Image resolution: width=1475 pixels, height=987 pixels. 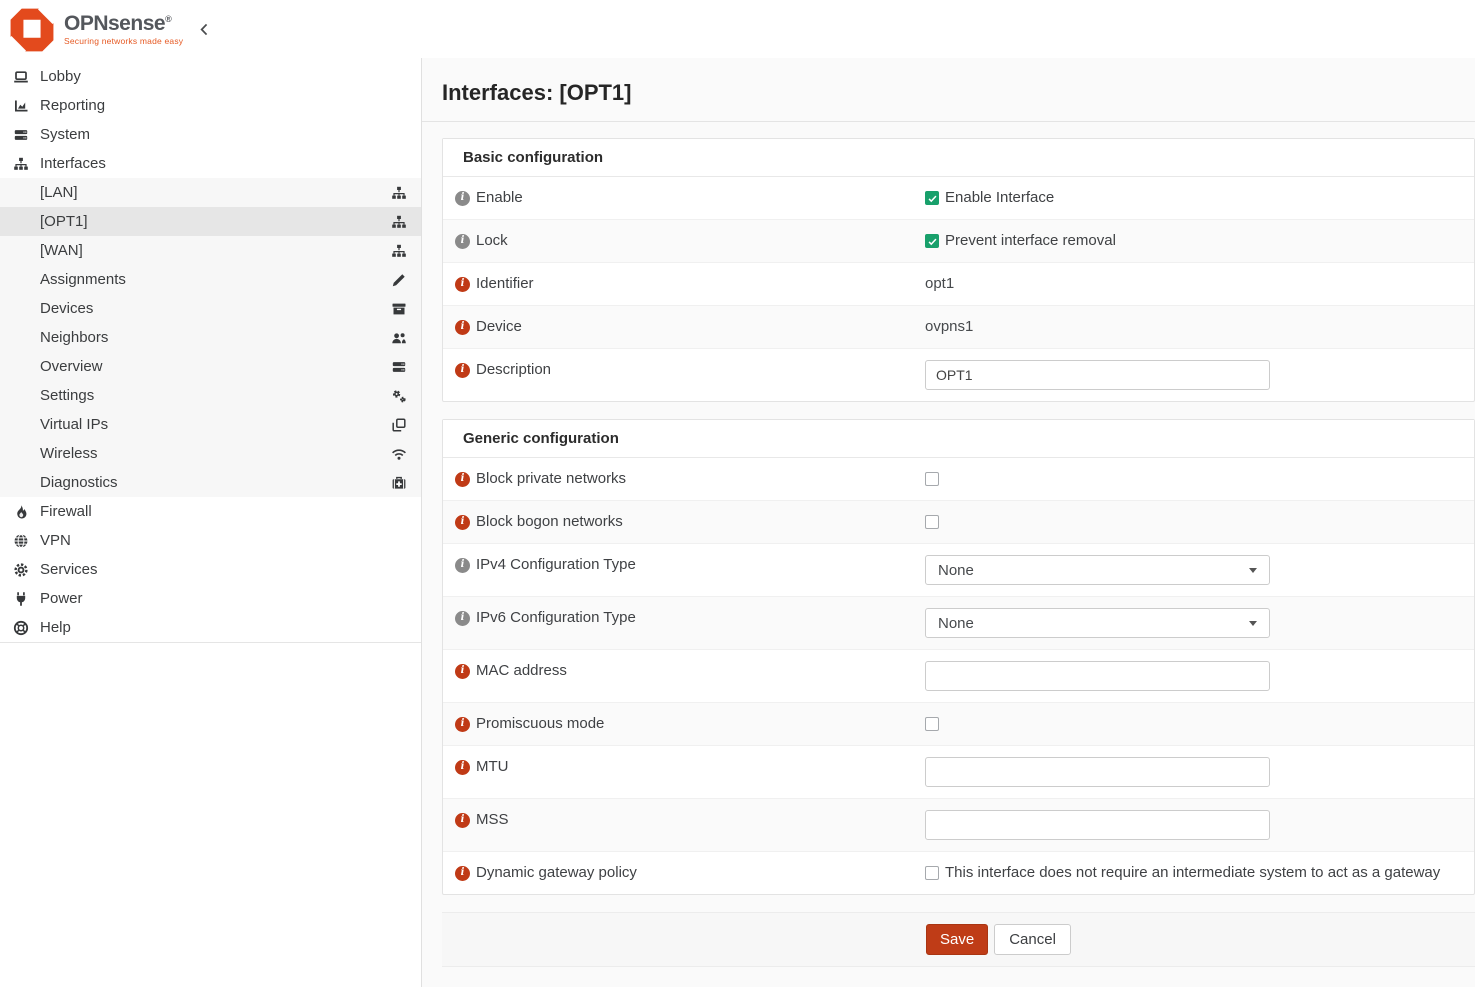 I want to click on ipv6-configuration-type-select: None, so click(x=1097, y=623).